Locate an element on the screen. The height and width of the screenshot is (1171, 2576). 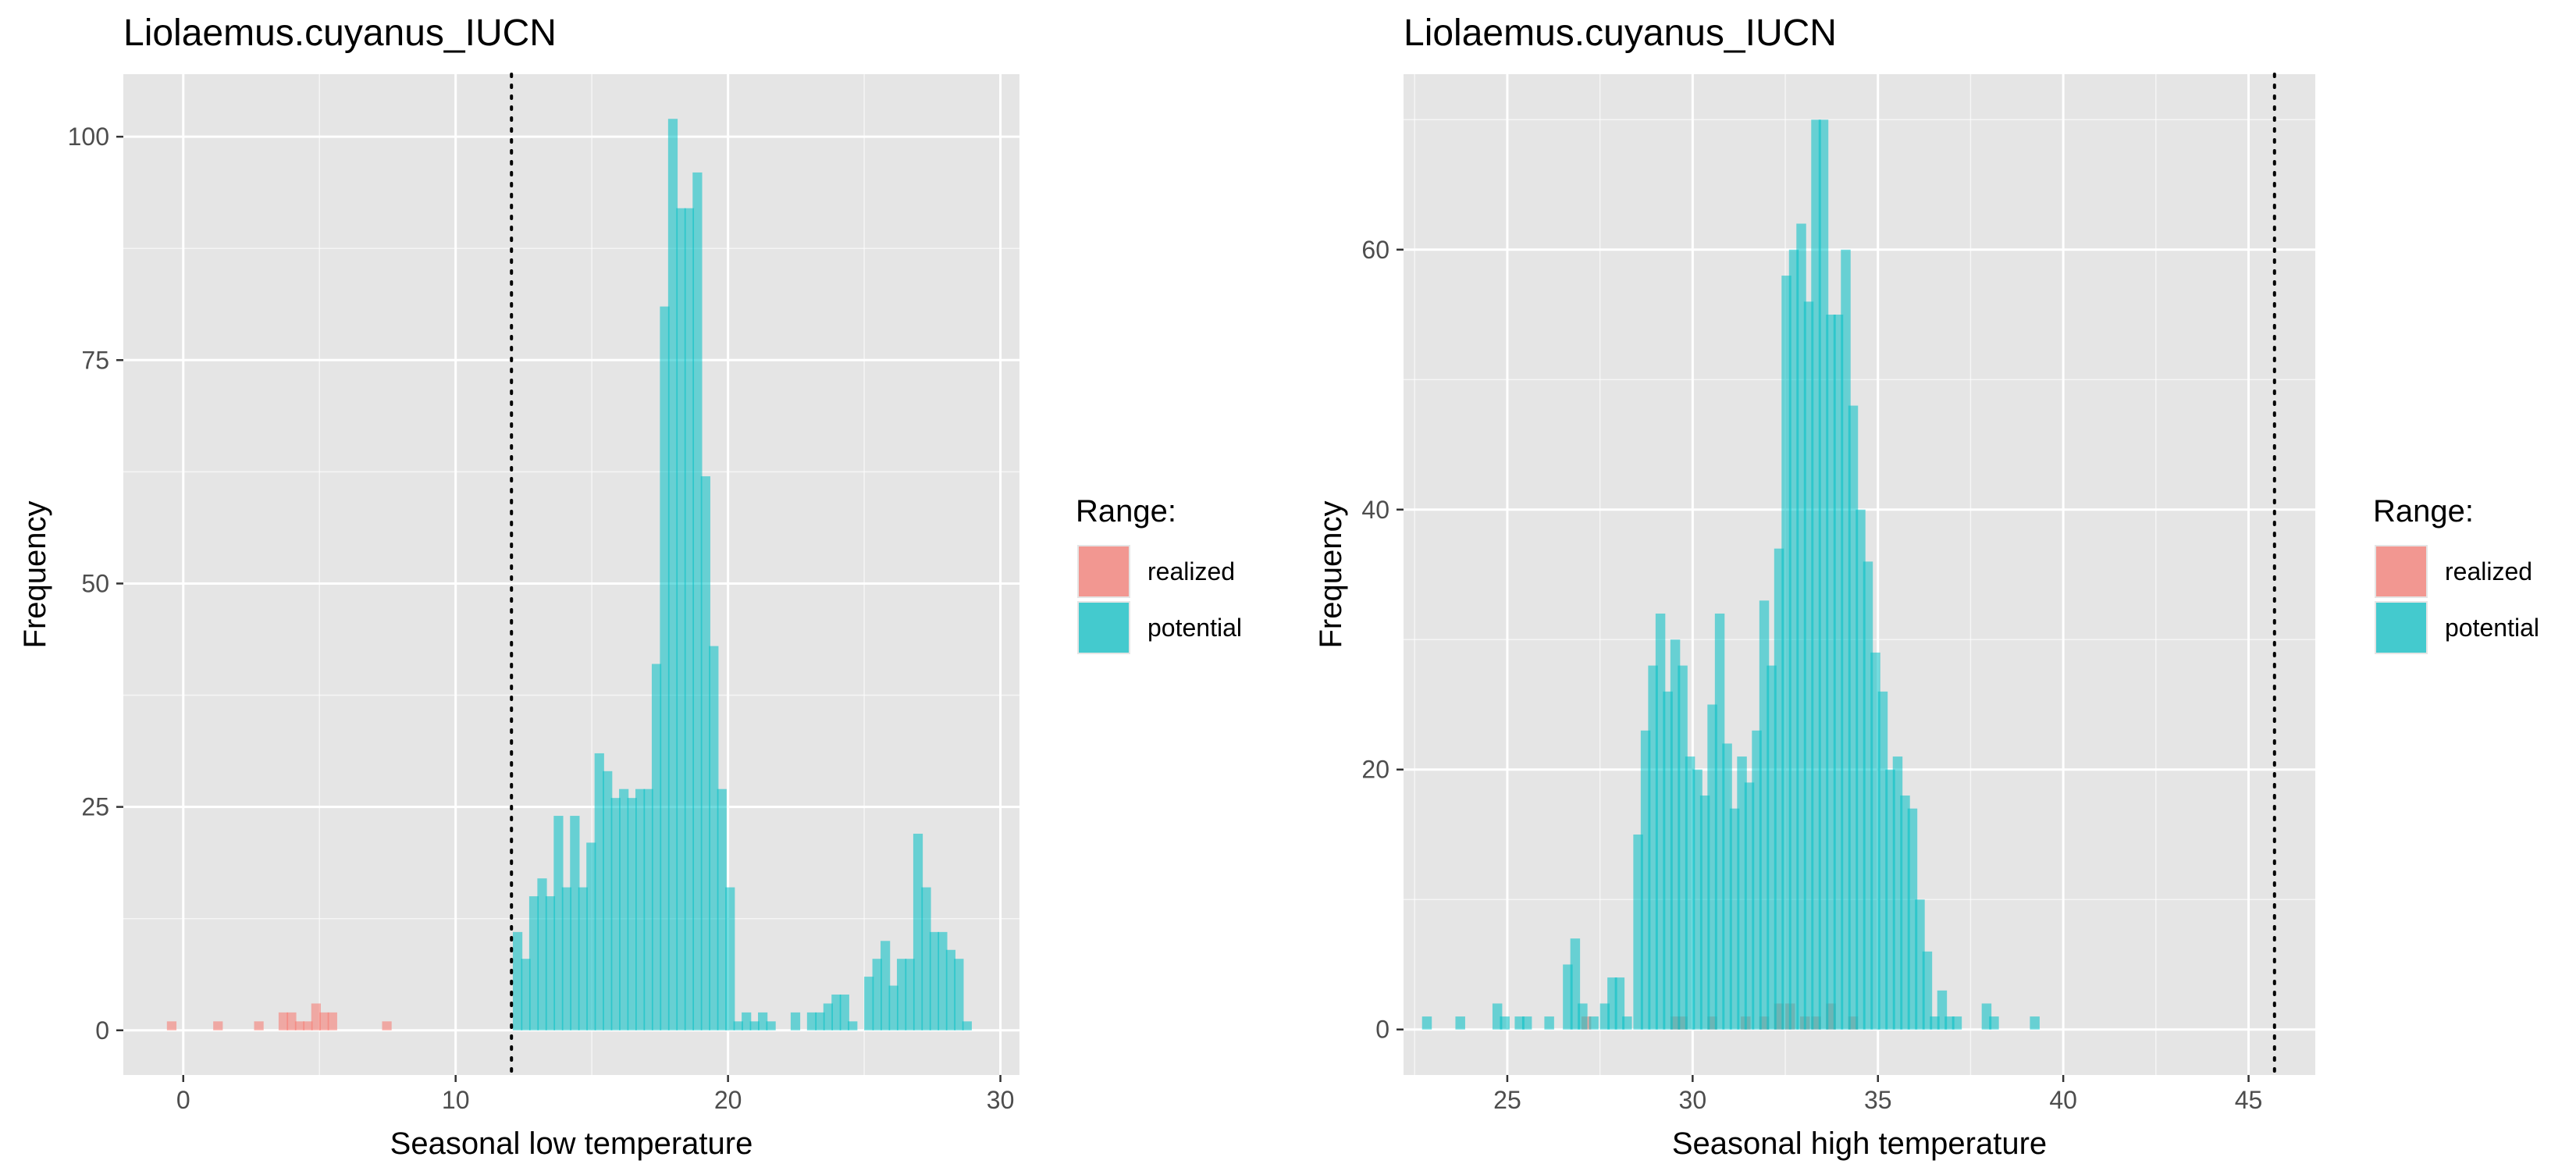
y-tick-label: 0 is located at coordinates (102, 1030).